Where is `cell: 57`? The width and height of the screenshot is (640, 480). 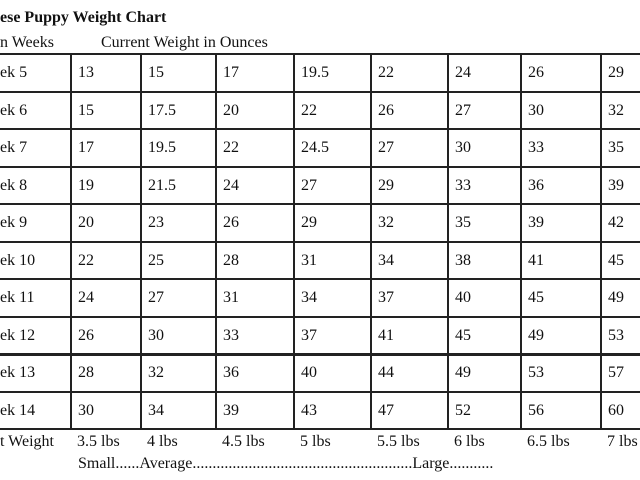 cell: 57 is located at coordinates (616, 372).